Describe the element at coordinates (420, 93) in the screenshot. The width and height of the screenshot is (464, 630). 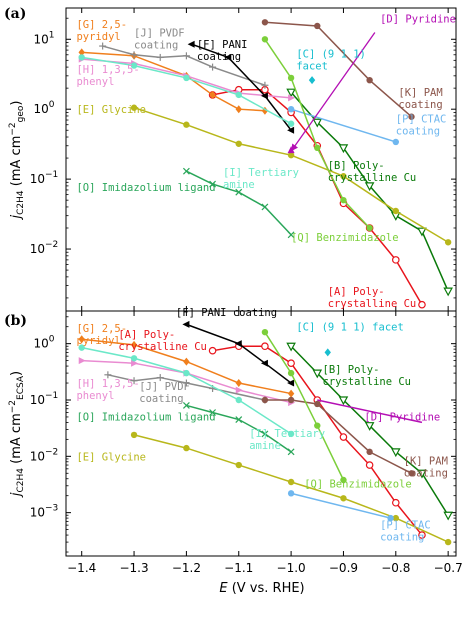
I see `annotation-line: [K] PAM` at that location.